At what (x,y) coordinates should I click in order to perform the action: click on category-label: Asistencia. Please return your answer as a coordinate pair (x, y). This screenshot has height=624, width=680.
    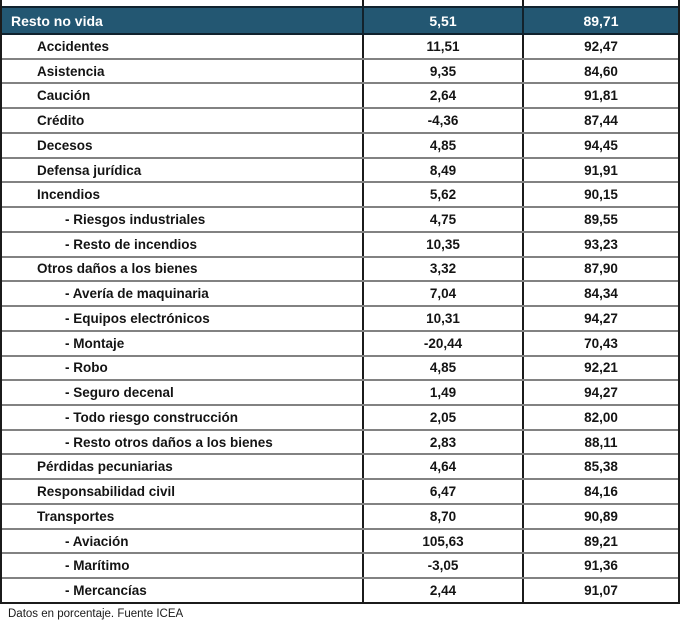
    Looking at the image, I should click on (183, 71).